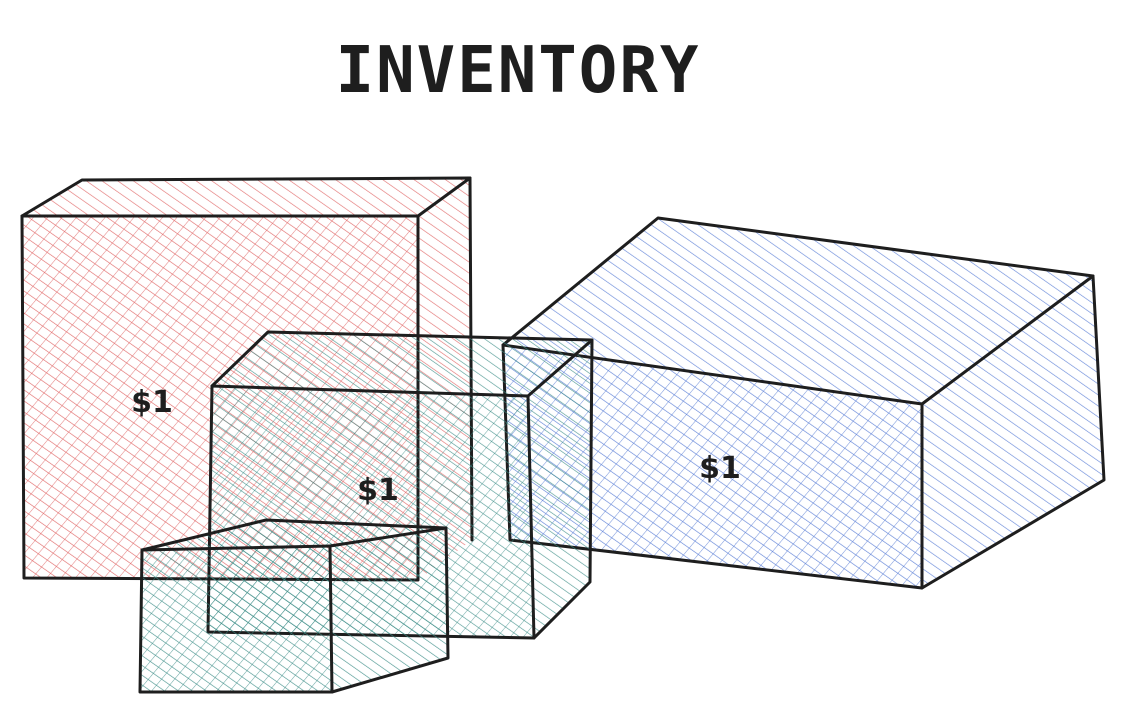  Describe the element at coordinates (378, 490) in the screenshot. I see `teal-box-large-price: $1` at that location.